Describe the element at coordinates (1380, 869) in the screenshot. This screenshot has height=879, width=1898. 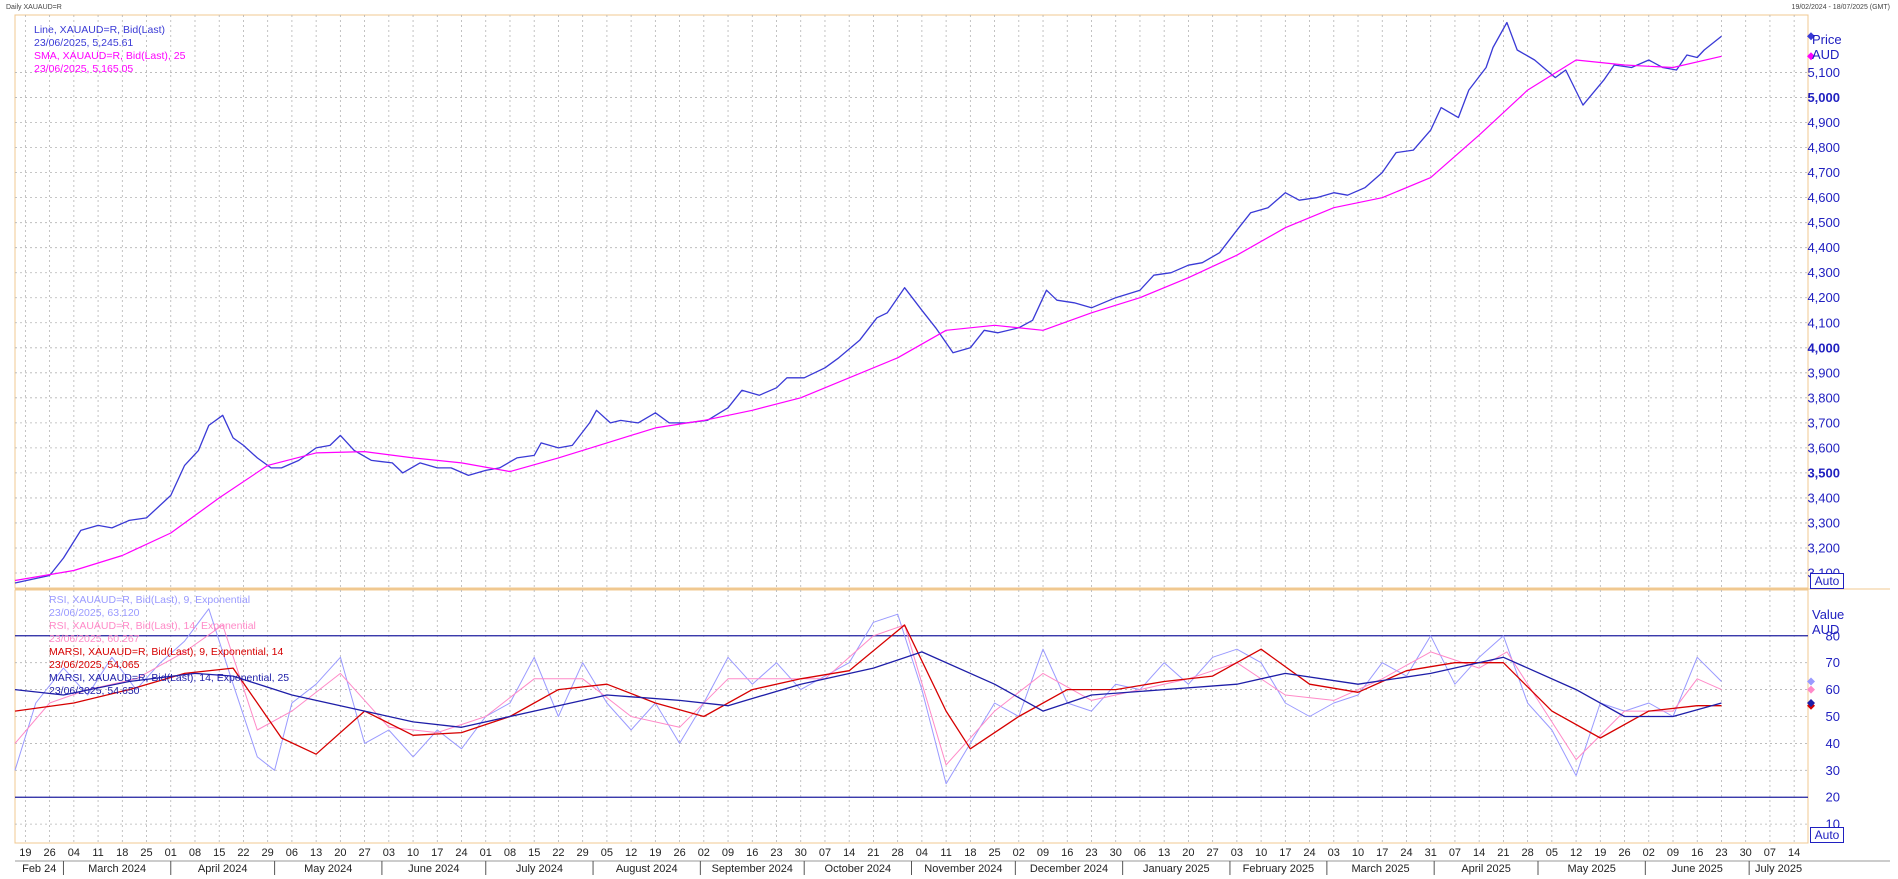
I see `x-month-tick-label: March 2025` at that location.